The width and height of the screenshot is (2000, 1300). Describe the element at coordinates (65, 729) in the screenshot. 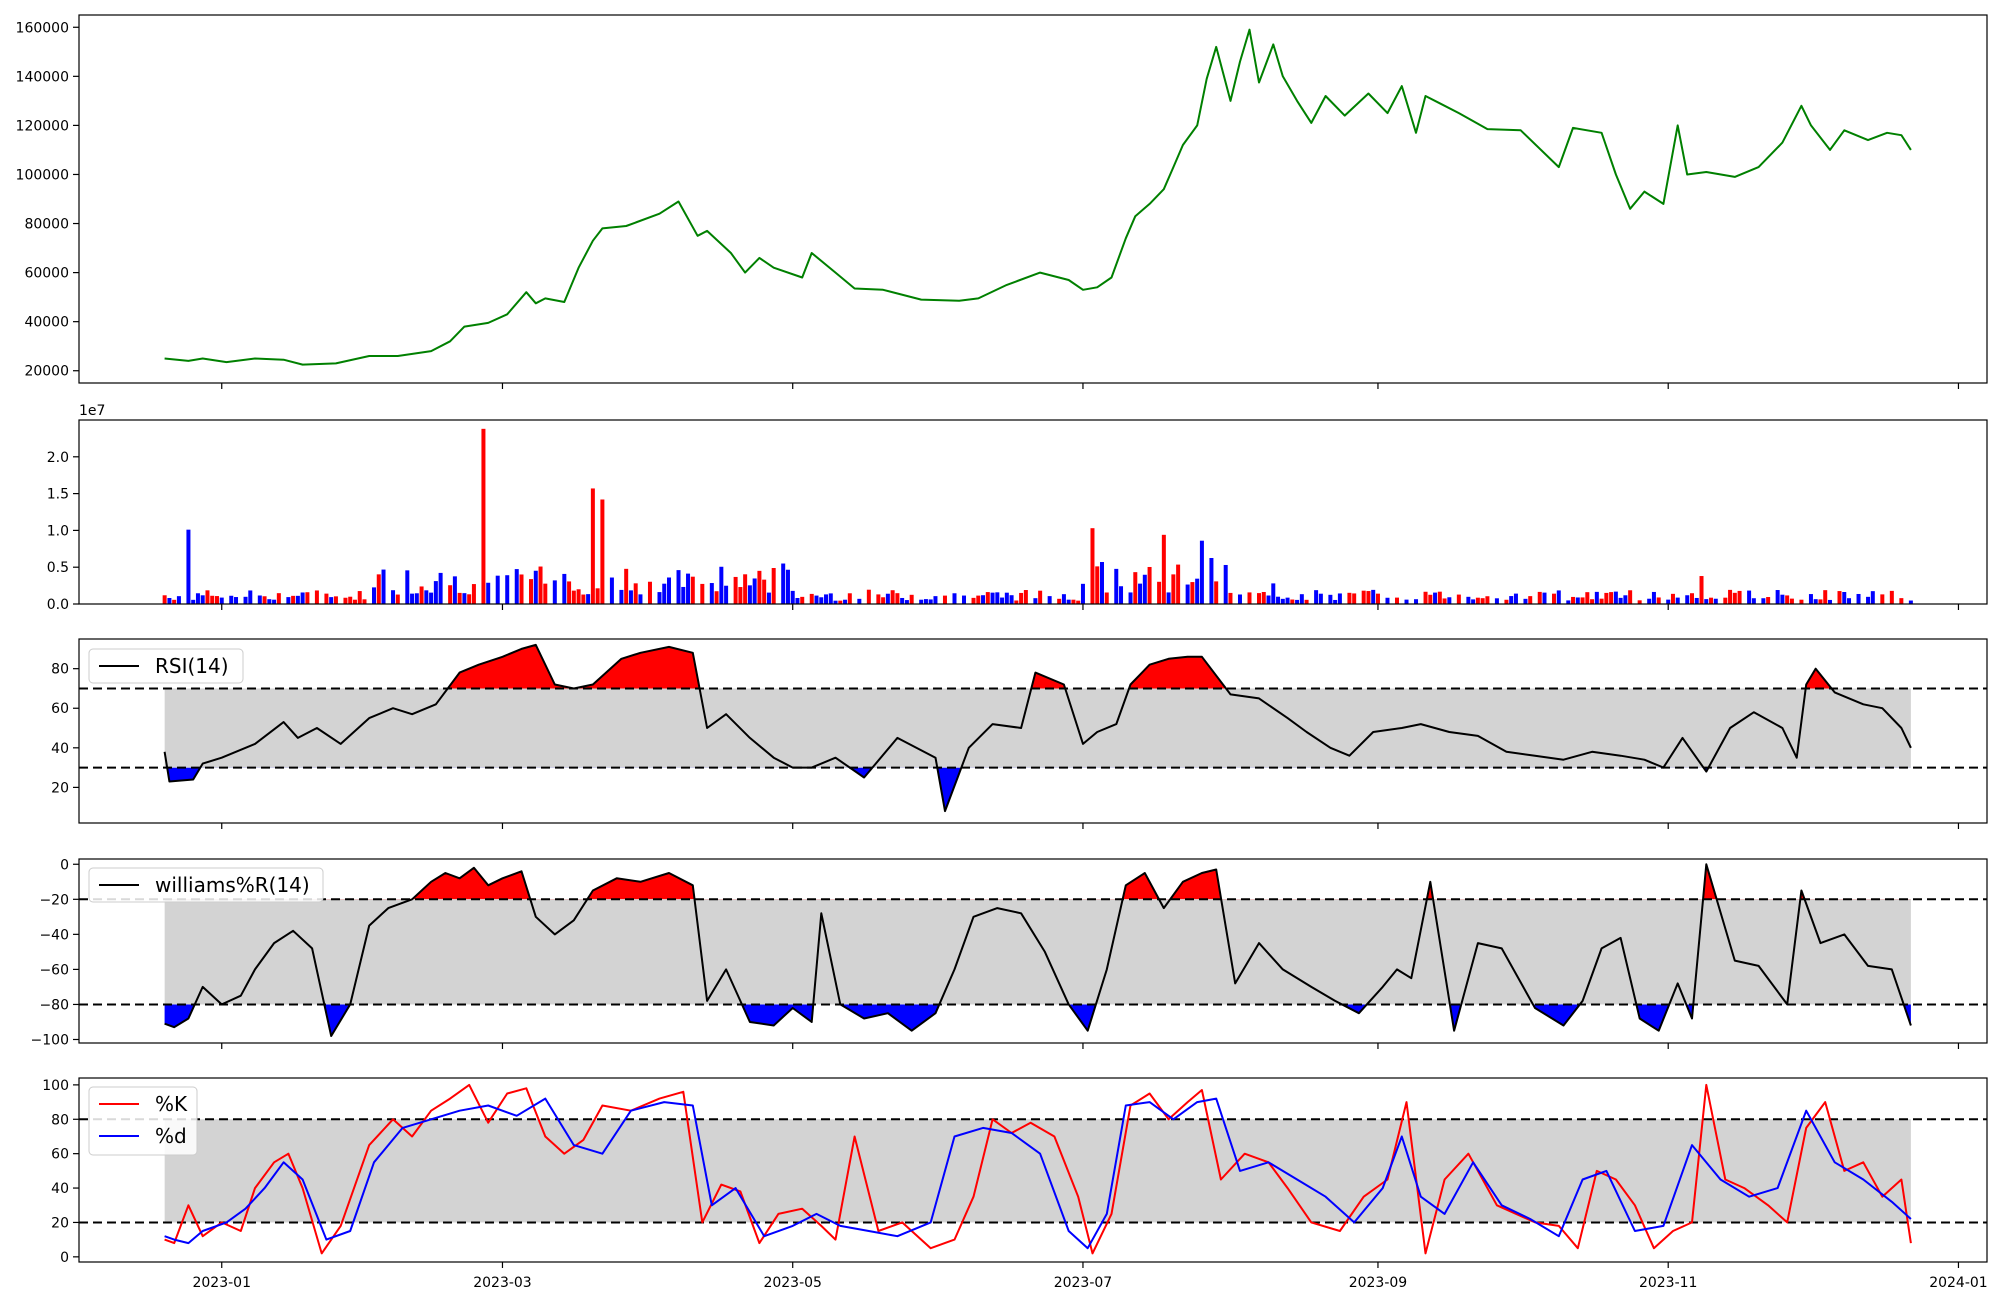

I see `rsi-y-axis: 20 40 60 80` at that location.